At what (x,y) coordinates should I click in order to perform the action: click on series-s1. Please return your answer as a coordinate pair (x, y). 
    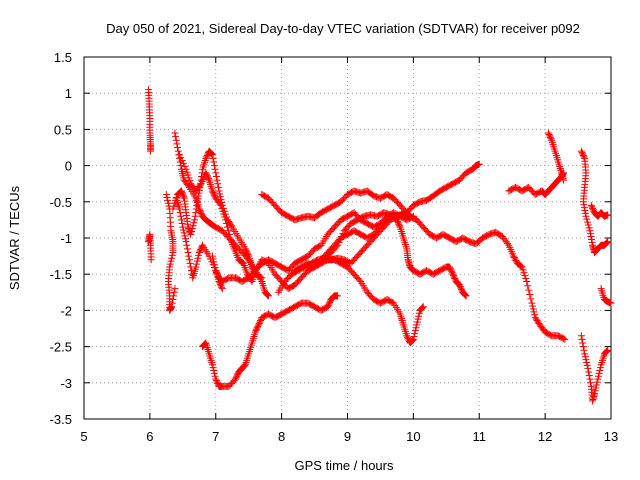
    Looking at the image, I should click on (150, 120).